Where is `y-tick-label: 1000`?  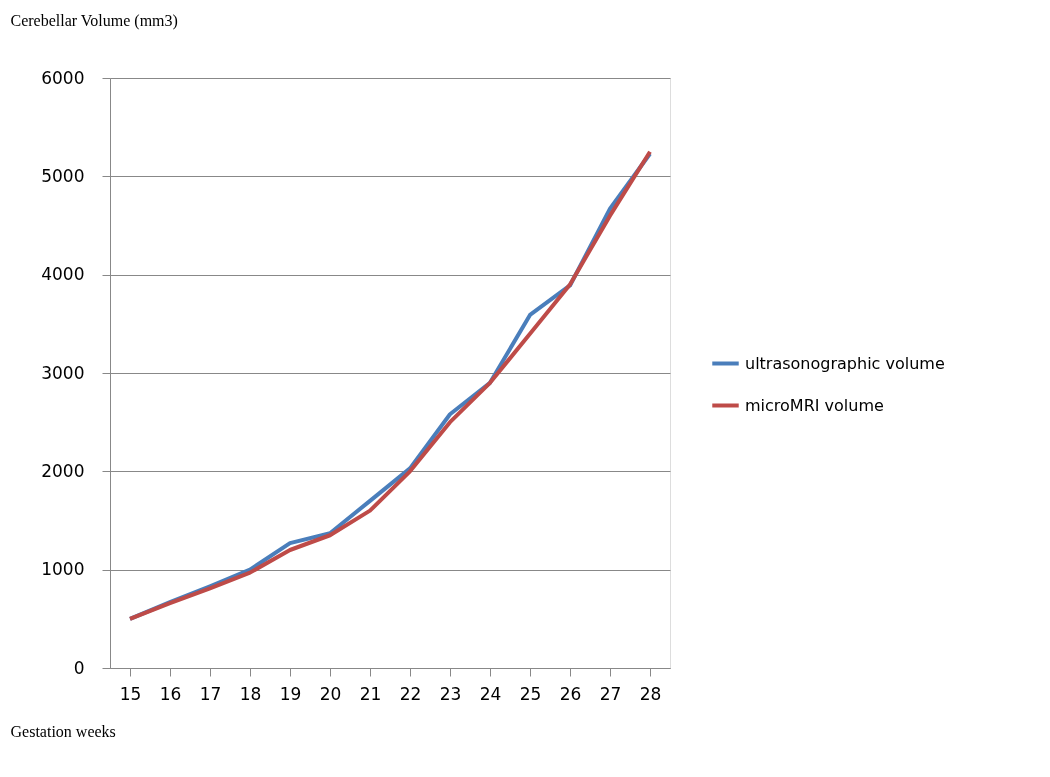
y-tick-label: 1000 is located at coordinates (63, 569).